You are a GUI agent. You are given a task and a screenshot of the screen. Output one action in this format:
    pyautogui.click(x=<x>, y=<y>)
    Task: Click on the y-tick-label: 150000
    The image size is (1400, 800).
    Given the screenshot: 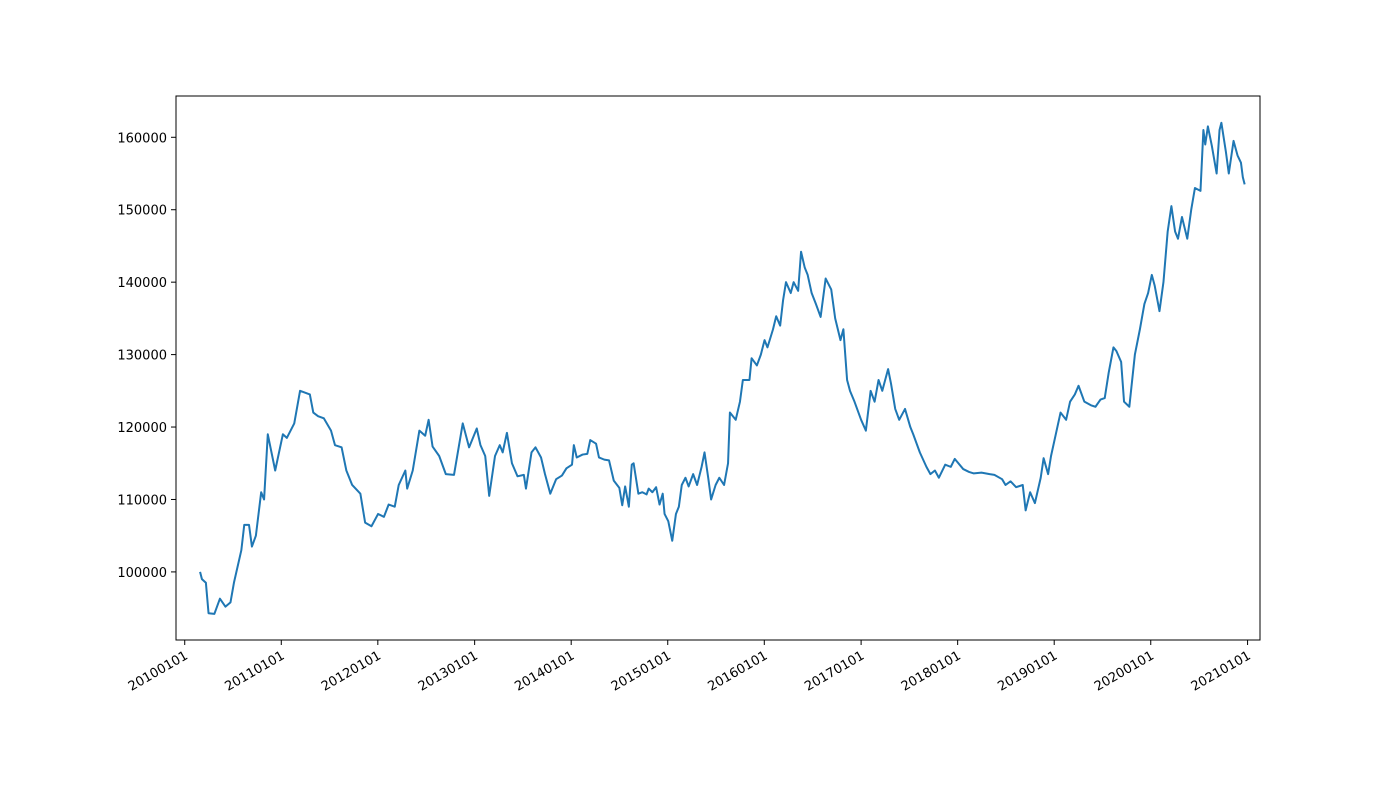 What is the action you would take?
    pyautogui.click(x=142, y=211)
    